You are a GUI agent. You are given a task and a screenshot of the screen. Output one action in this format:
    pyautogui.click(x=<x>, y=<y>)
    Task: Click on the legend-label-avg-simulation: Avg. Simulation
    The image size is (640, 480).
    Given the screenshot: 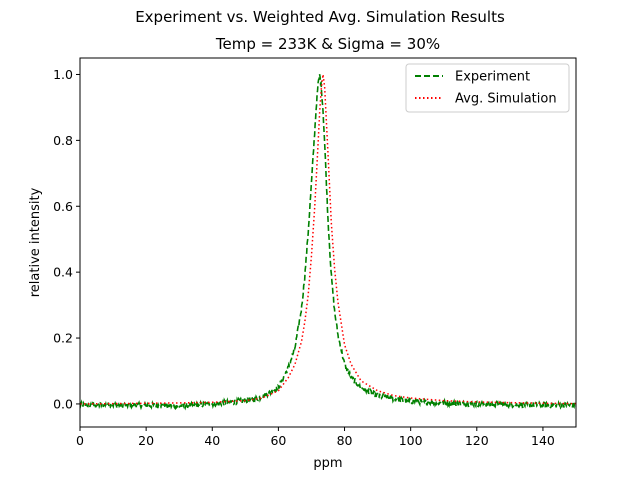 What is the action you would take?
    pyautogui.click(x=506, y=99)
    